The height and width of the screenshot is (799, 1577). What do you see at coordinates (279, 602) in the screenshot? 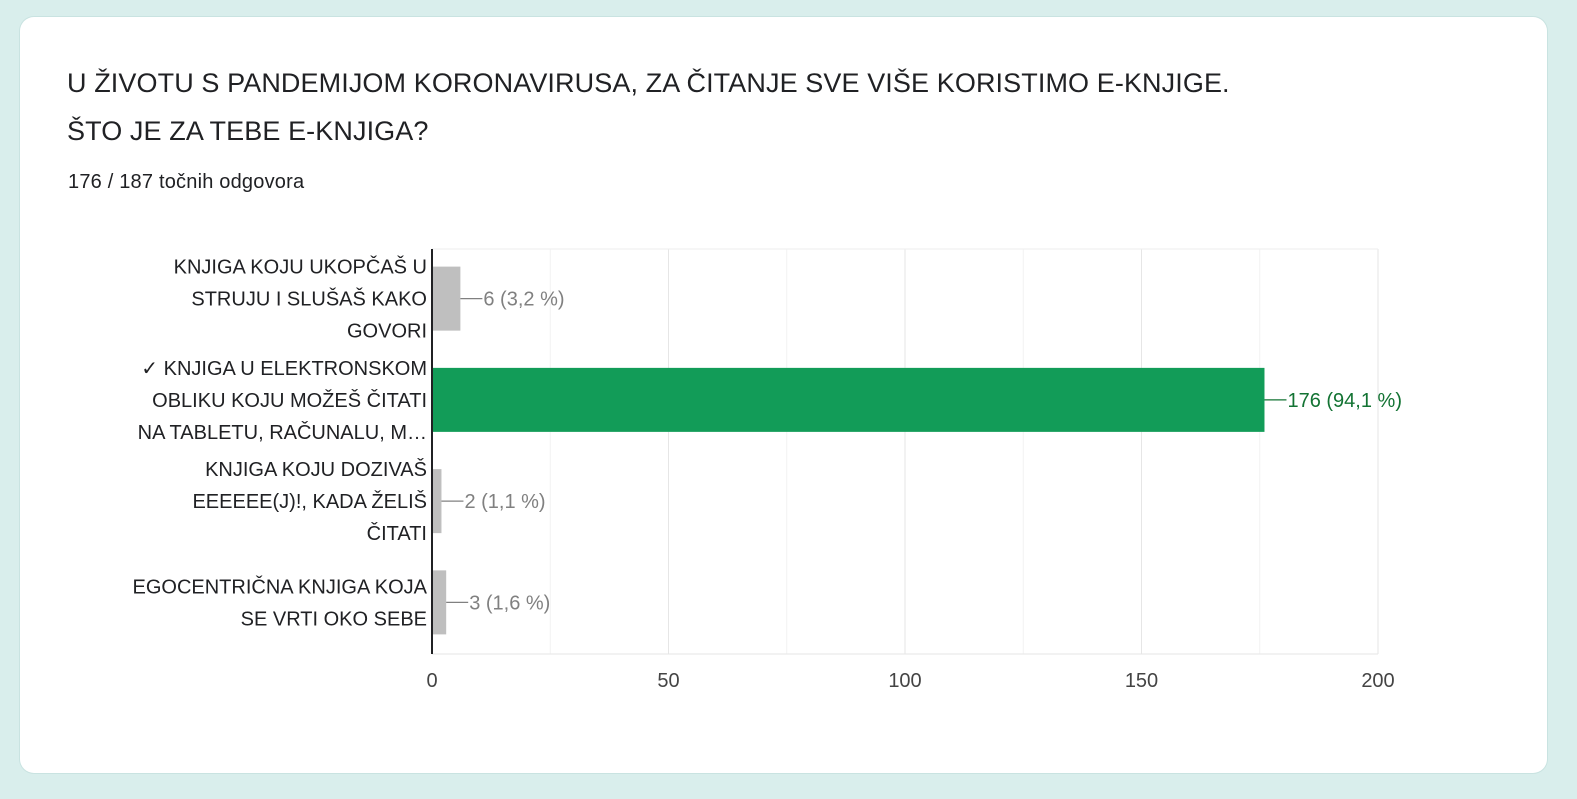
I see `category-label-3: EGOCENTRIČNA KNJIGA KOJA SE VRTI OKO SEBE` at bounding box center [279, 602].